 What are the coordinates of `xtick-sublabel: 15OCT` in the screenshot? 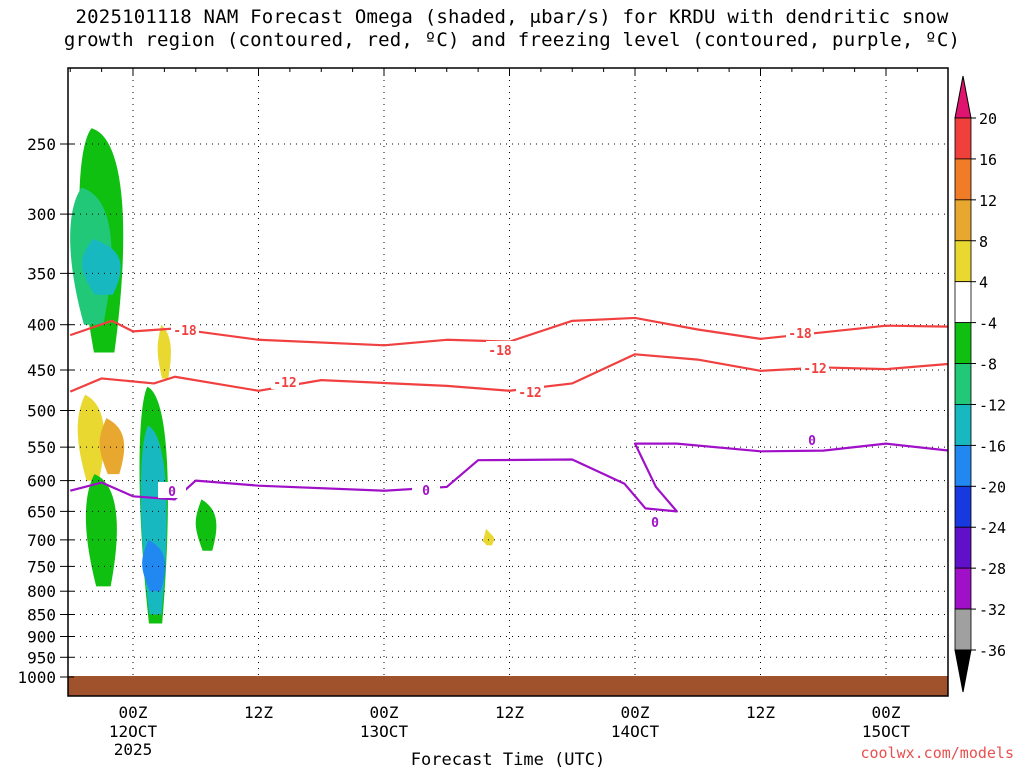 It's located at (886, 731).